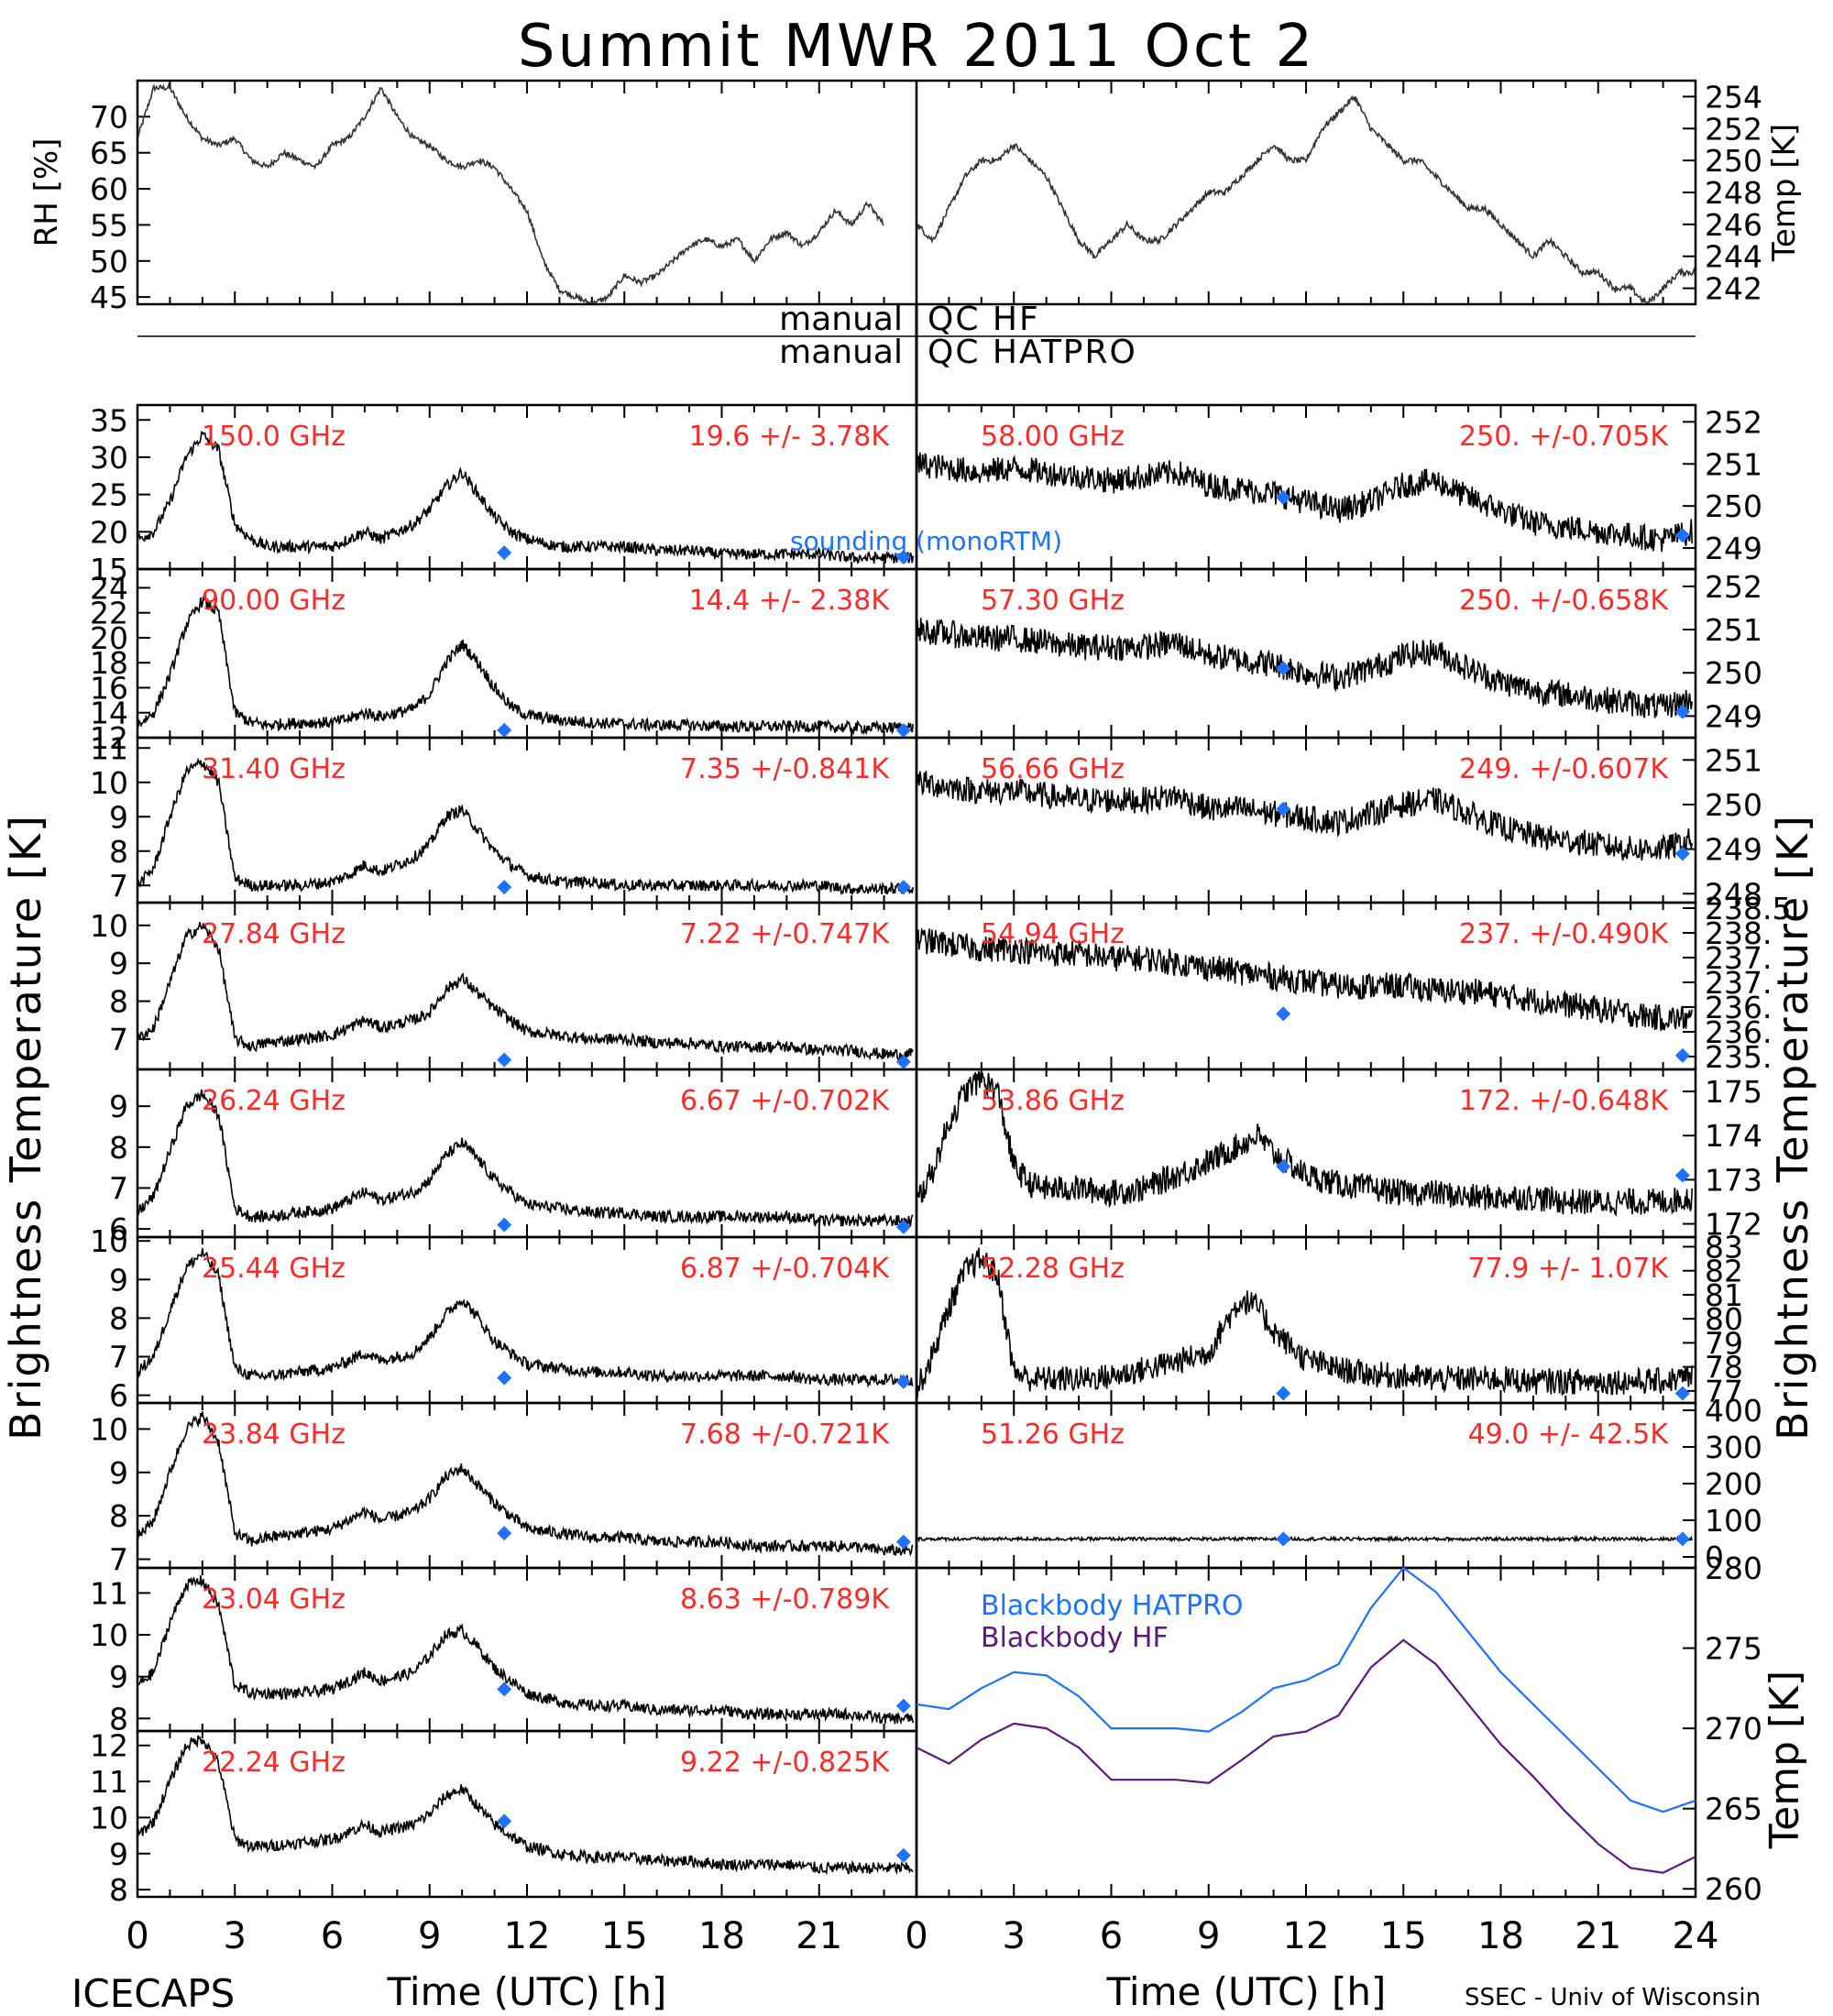 This screenshot has height=2016, width=1833. What do you see at coordinates (274, 1599) in the screenshot?
I see `channel-frequency-label: 23.04 GHz` at bounding box center [274, 1599].